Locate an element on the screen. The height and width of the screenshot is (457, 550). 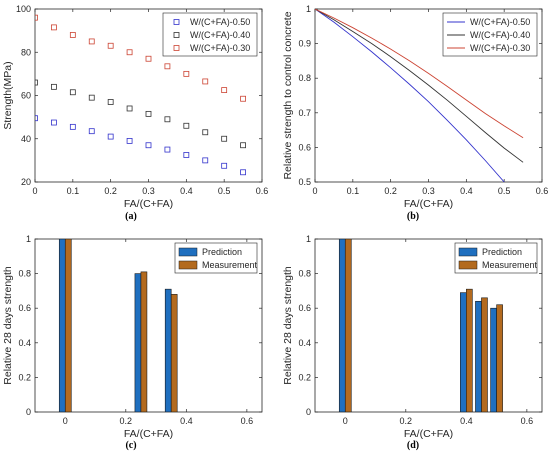
legend-label: W/(C+FA)-0.50 is located at coordinates (220, 22).